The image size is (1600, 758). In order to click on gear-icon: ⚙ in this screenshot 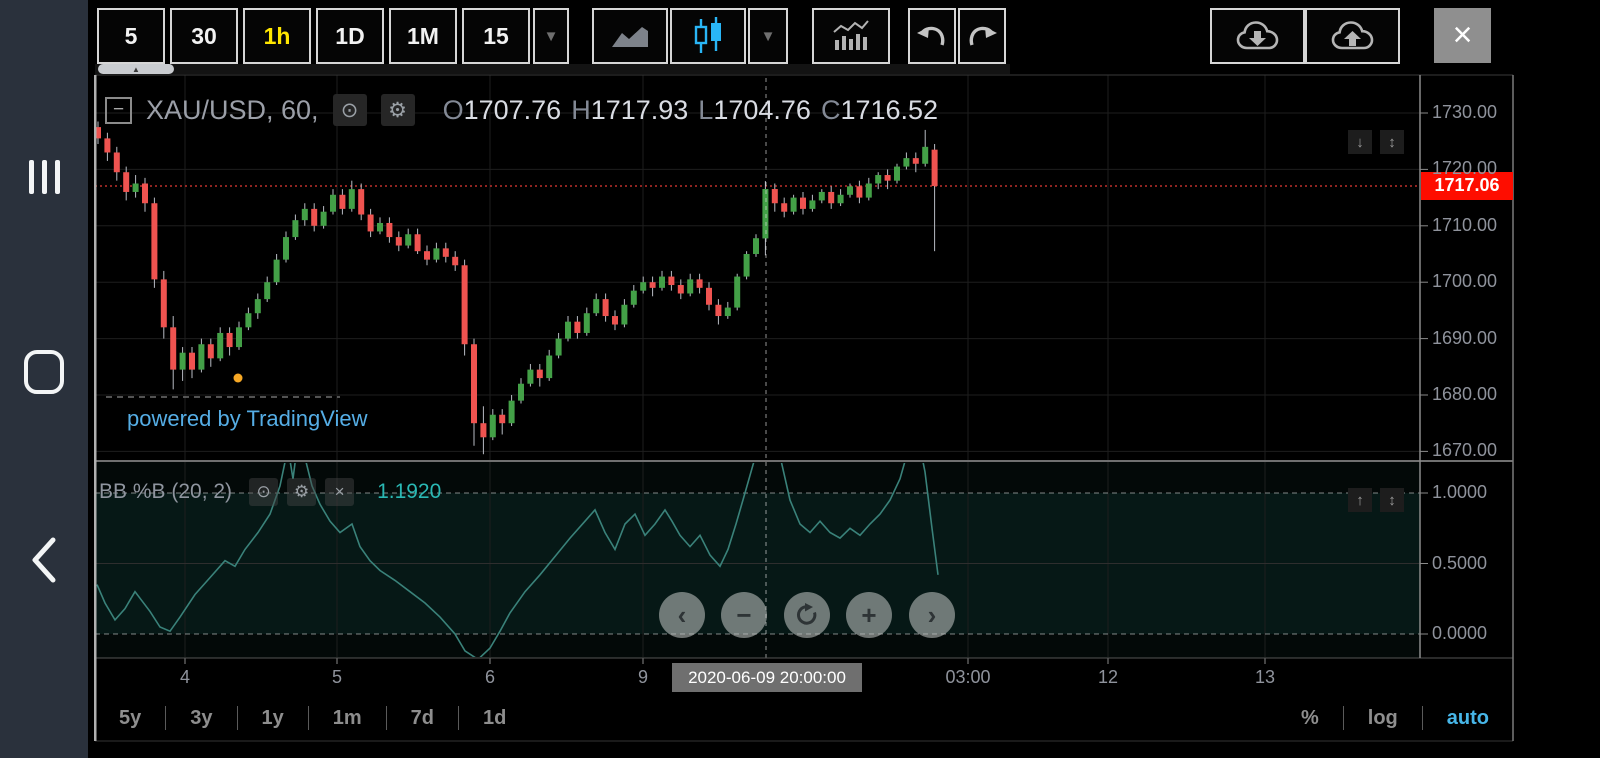, I will do `click(397, 110)`.